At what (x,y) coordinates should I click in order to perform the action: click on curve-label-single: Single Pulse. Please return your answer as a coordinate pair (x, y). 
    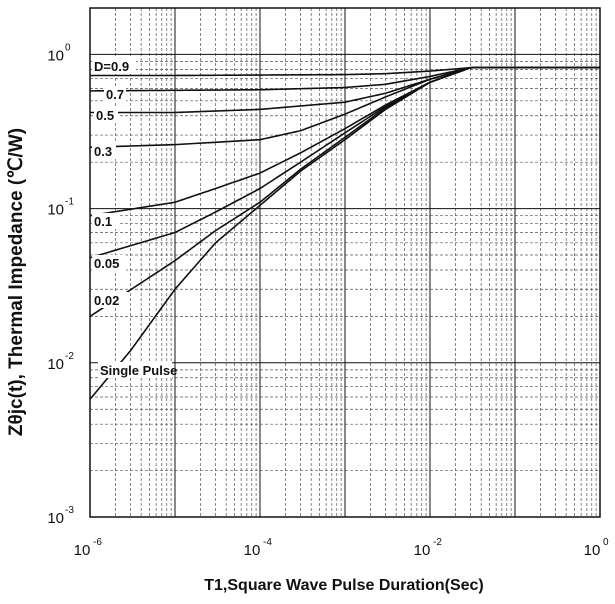
    Looking at the image, I should click on (138, 370).